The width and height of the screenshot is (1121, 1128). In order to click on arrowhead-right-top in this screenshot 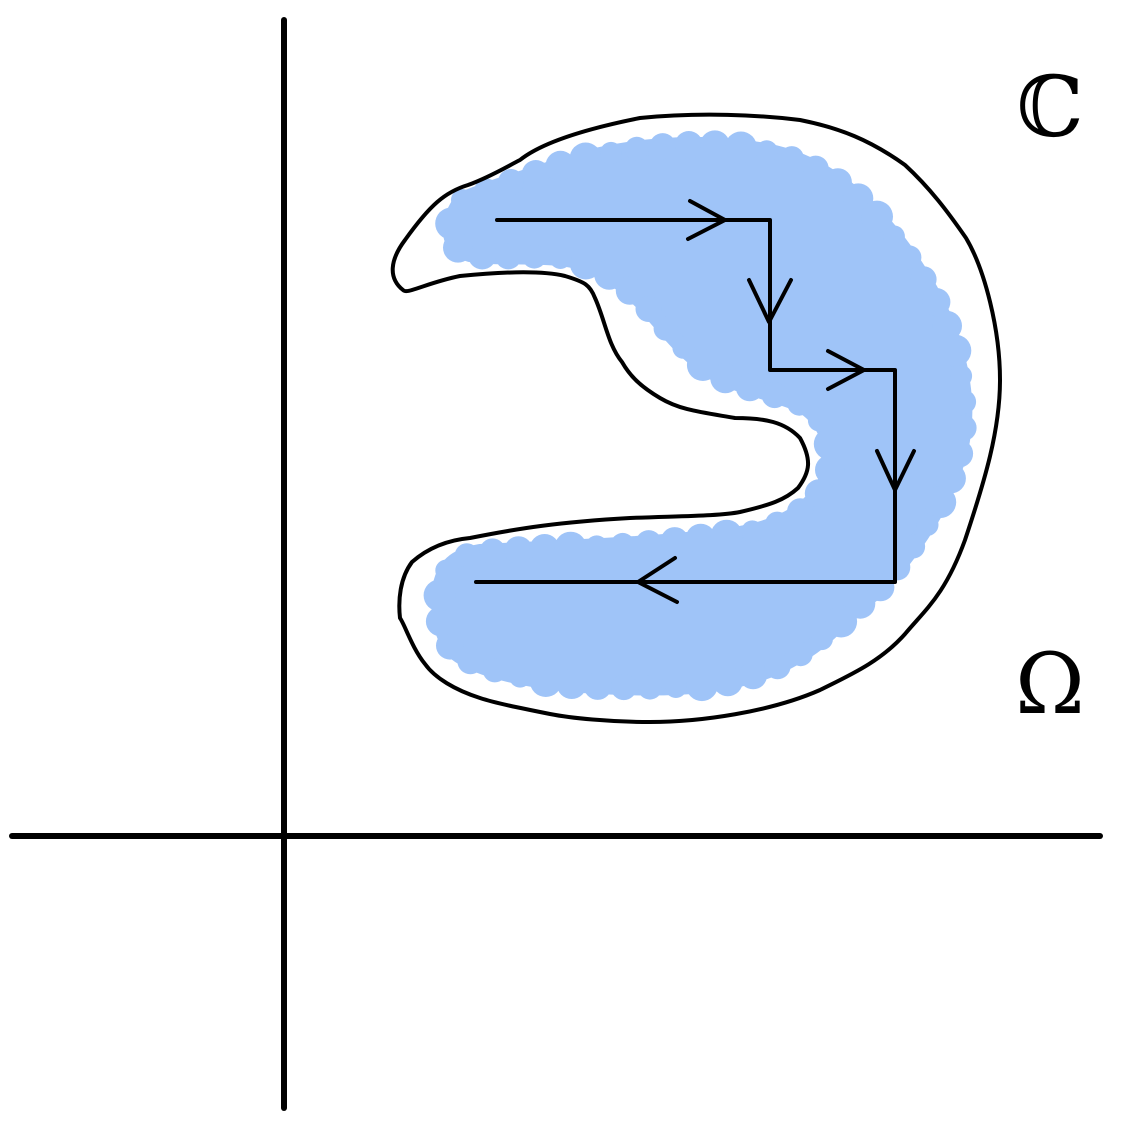, I will do `click(706, 220)`.